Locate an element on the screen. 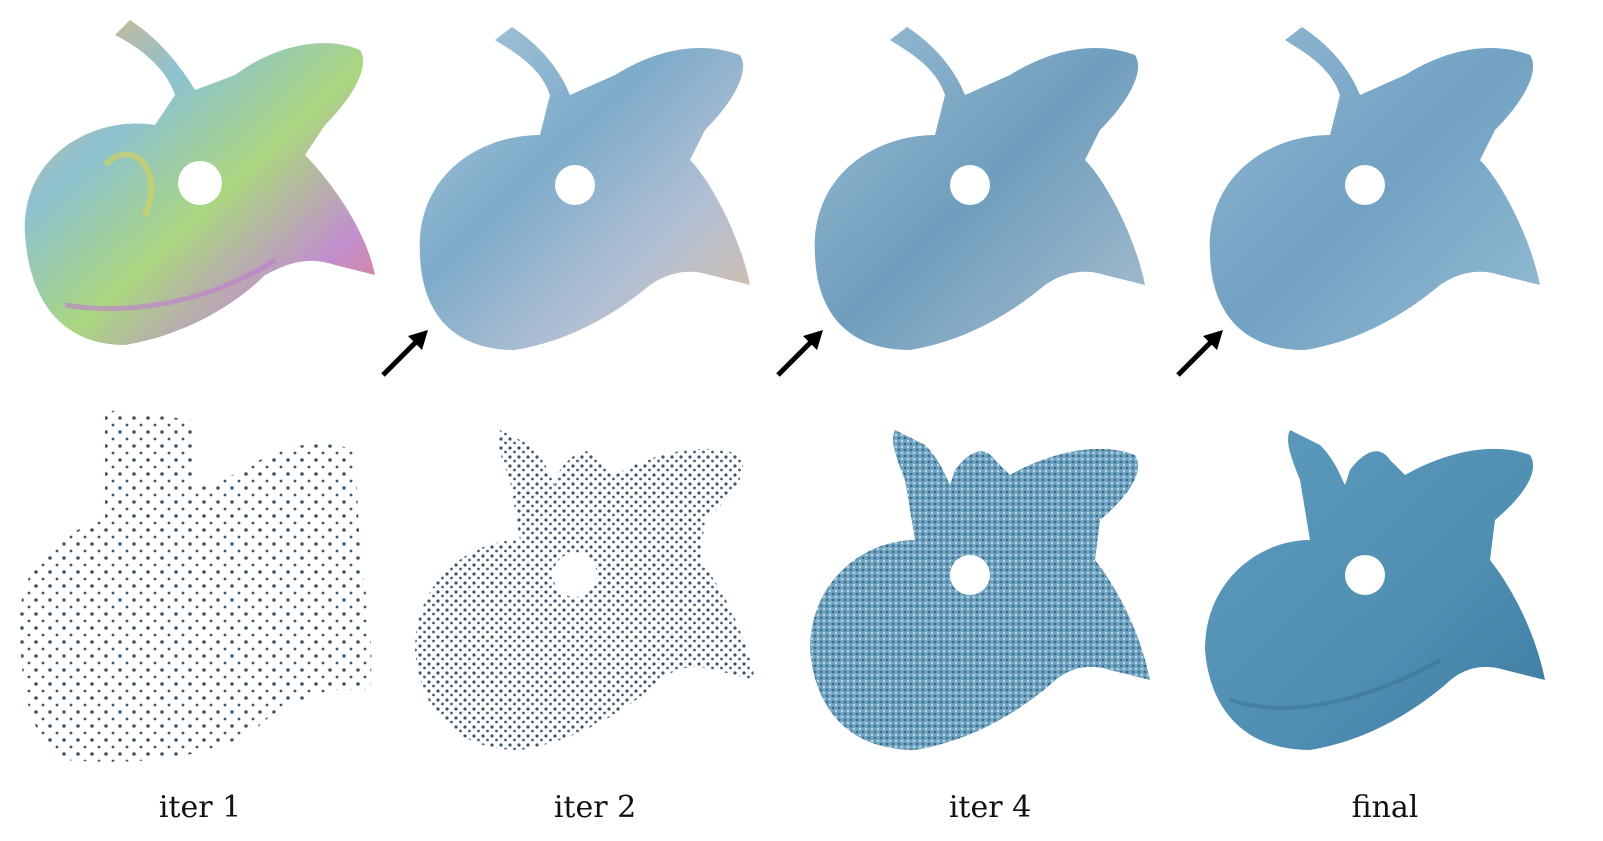  bone-render-iter2-top is located at coordinates (584, 188).